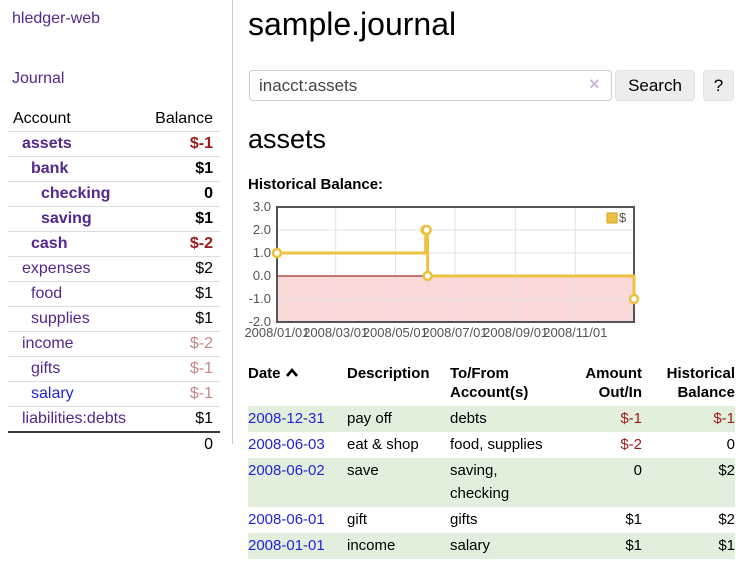 The image size is (742, 582). What do you see at coordinates (316, 184) in the screenshot?
I see `chart-title: Historical Balance:` at bounding box center [316, 184].